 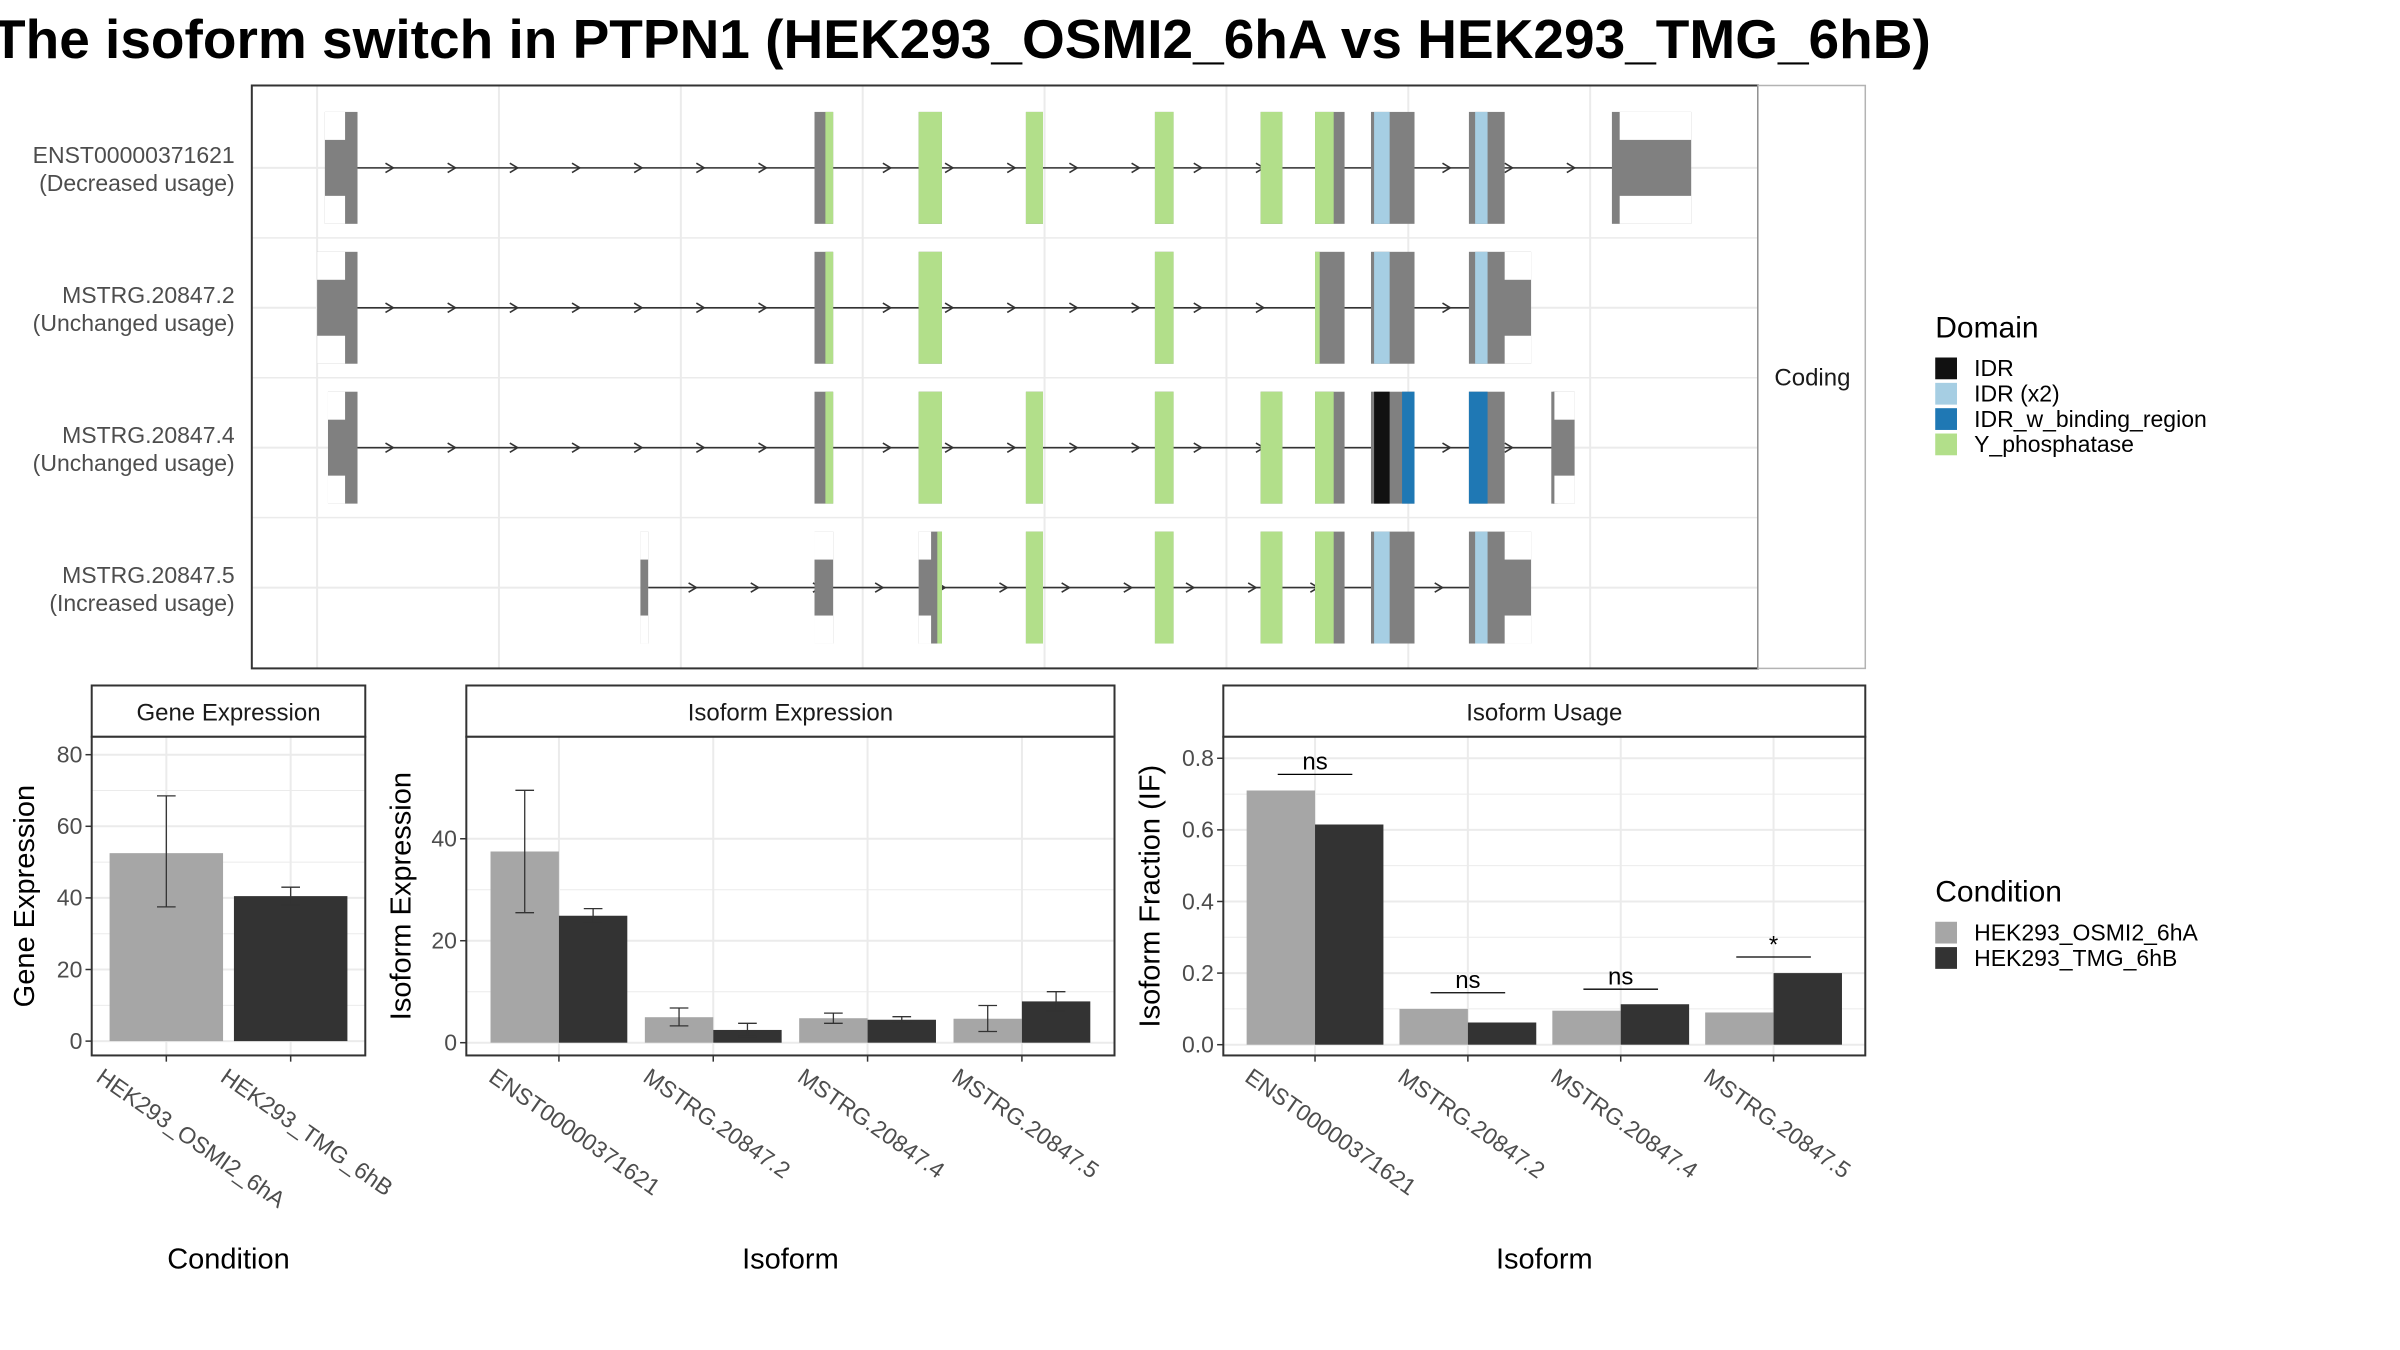 I want to click on panel-strip-title: Isoform Expression, so click(x=790, y=712).